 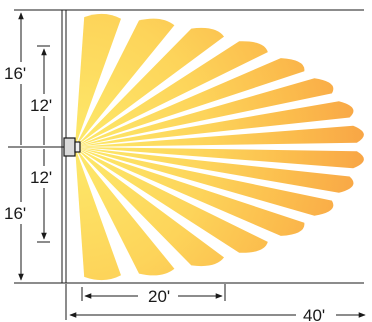 I want to click on dimension-horizontal-far, so click(x=215, y=303).